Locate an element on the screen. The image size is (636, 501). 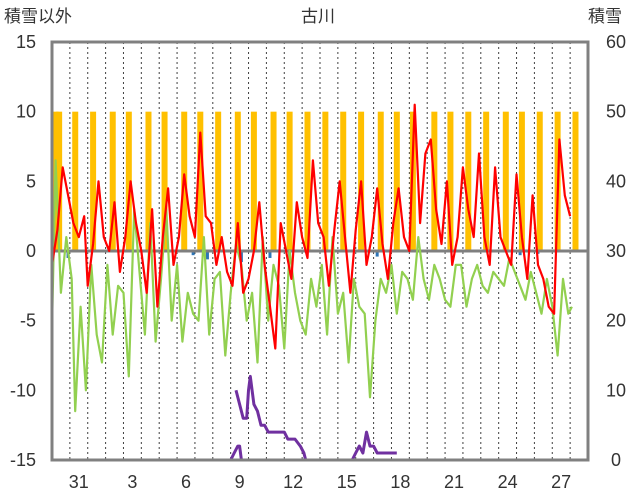
x-tick-label: 24 is located at coordinates (508, 482).